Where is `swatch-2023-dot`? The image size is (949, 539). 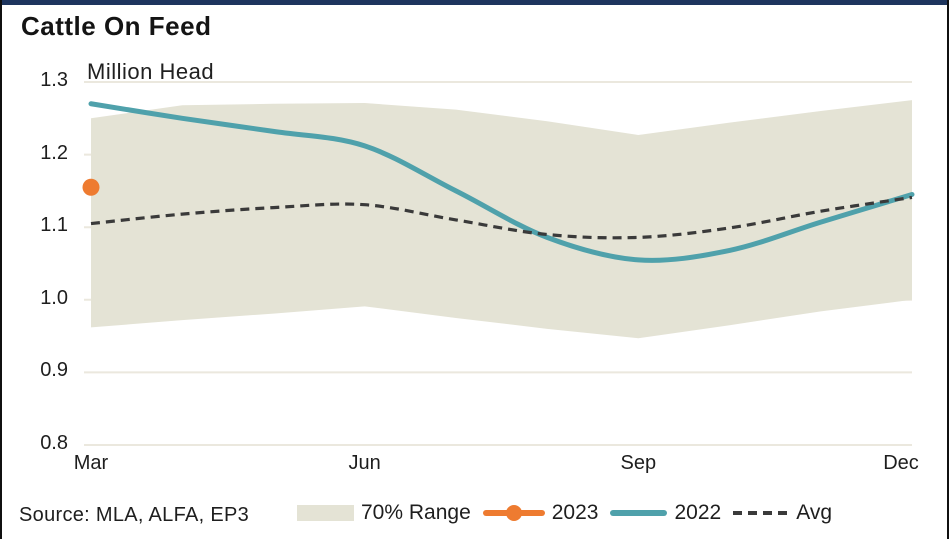
swatch-2023-dot is located at coordinates (513, 513).